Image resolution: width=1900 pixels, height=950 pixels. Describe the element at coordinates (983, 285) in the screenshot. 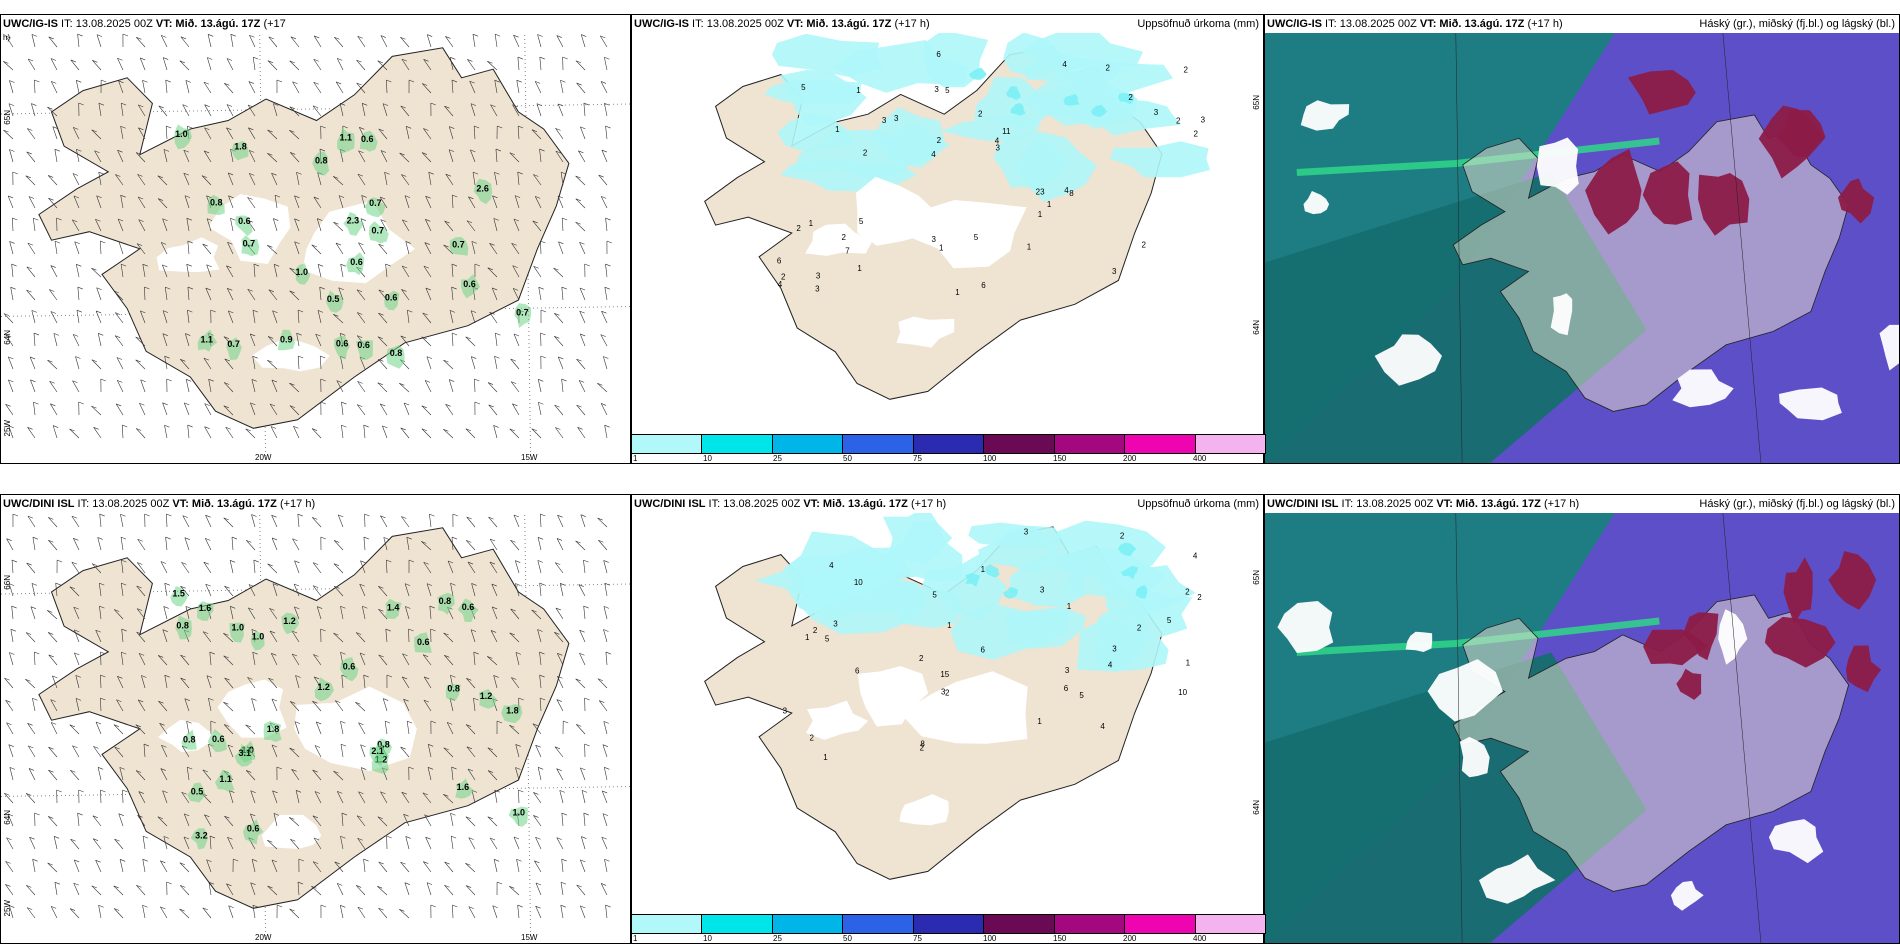

I see `precip-value: 6` at that location.